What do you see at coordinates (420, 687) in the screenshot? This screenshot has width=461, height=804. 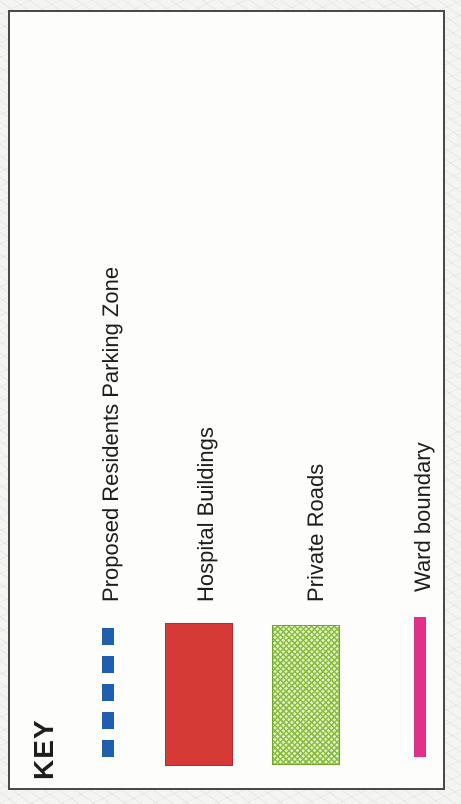 I see `ward-boundary-swatch` at bounding box center [420, 687].